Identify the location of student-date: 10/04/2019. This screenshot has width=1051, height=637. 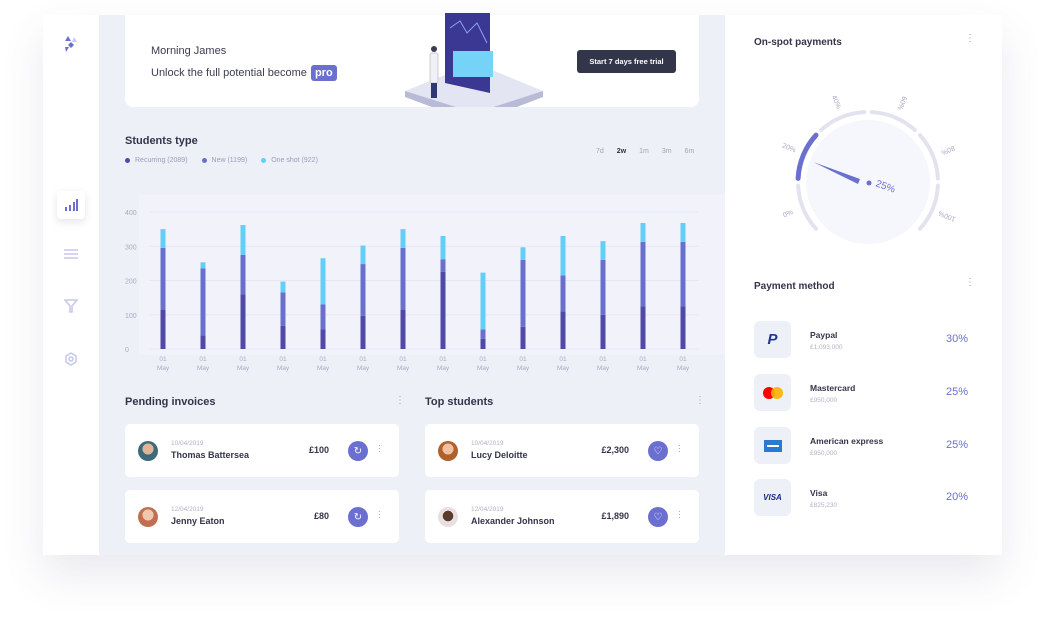
(487, 443).